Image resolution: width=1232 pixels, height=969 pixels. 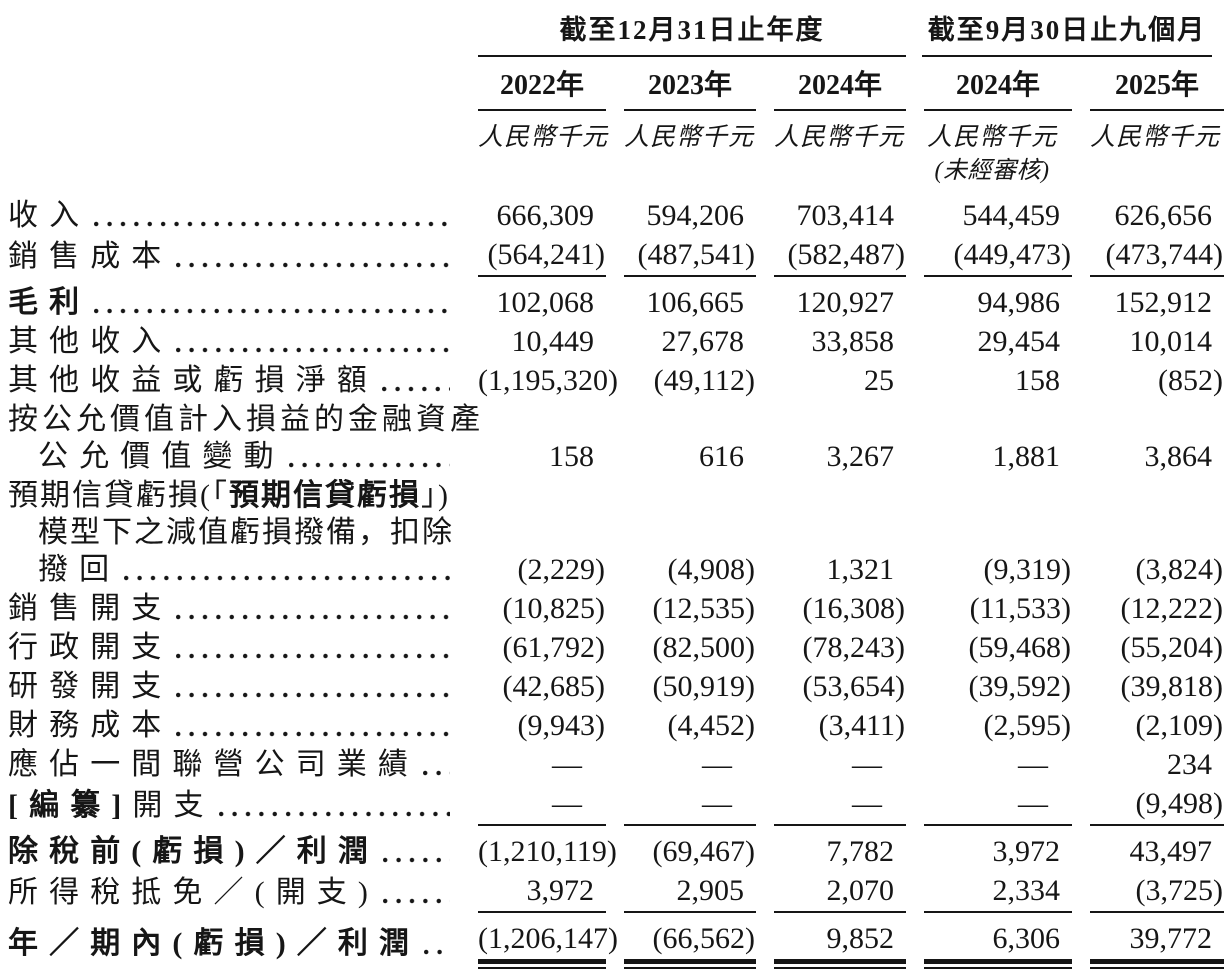 What do you see at coordinates (1171, 938) in the screenshot?
I see `value-cell: 39,772` at bounding box center [1171, 938].